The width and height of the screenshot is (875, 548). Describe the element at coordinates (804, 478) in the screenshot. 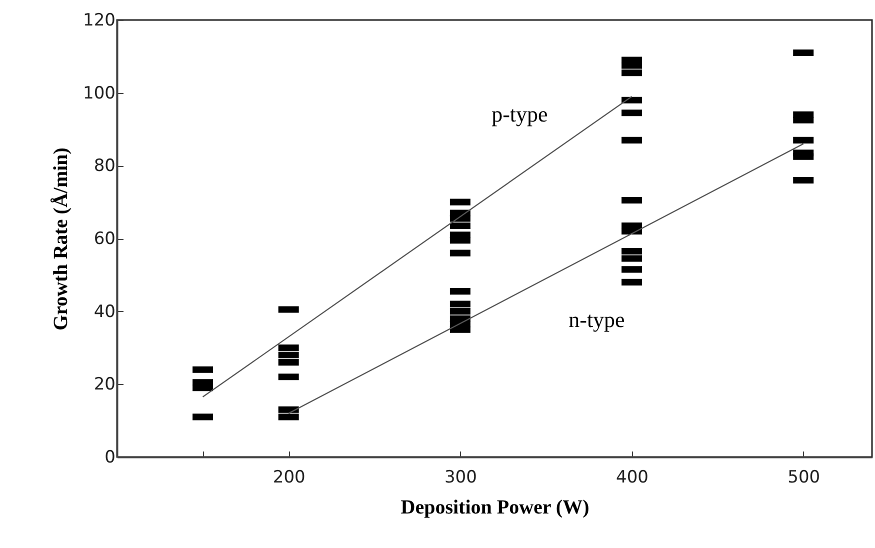

I see `x-tick-label: 500` at that location.